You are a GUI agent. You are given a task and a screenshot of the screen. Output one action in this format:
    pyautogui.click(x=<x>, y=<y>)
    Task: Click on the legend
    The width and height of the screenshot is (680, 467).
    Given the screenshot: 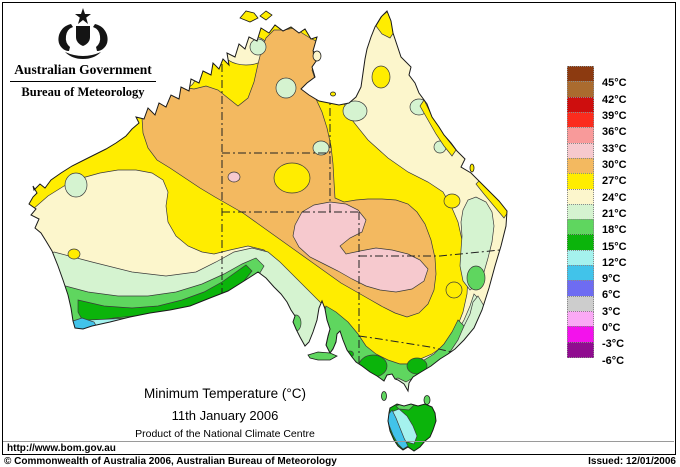 What is the action you would take?
    pyautogui.click(x=580, y=212)
    